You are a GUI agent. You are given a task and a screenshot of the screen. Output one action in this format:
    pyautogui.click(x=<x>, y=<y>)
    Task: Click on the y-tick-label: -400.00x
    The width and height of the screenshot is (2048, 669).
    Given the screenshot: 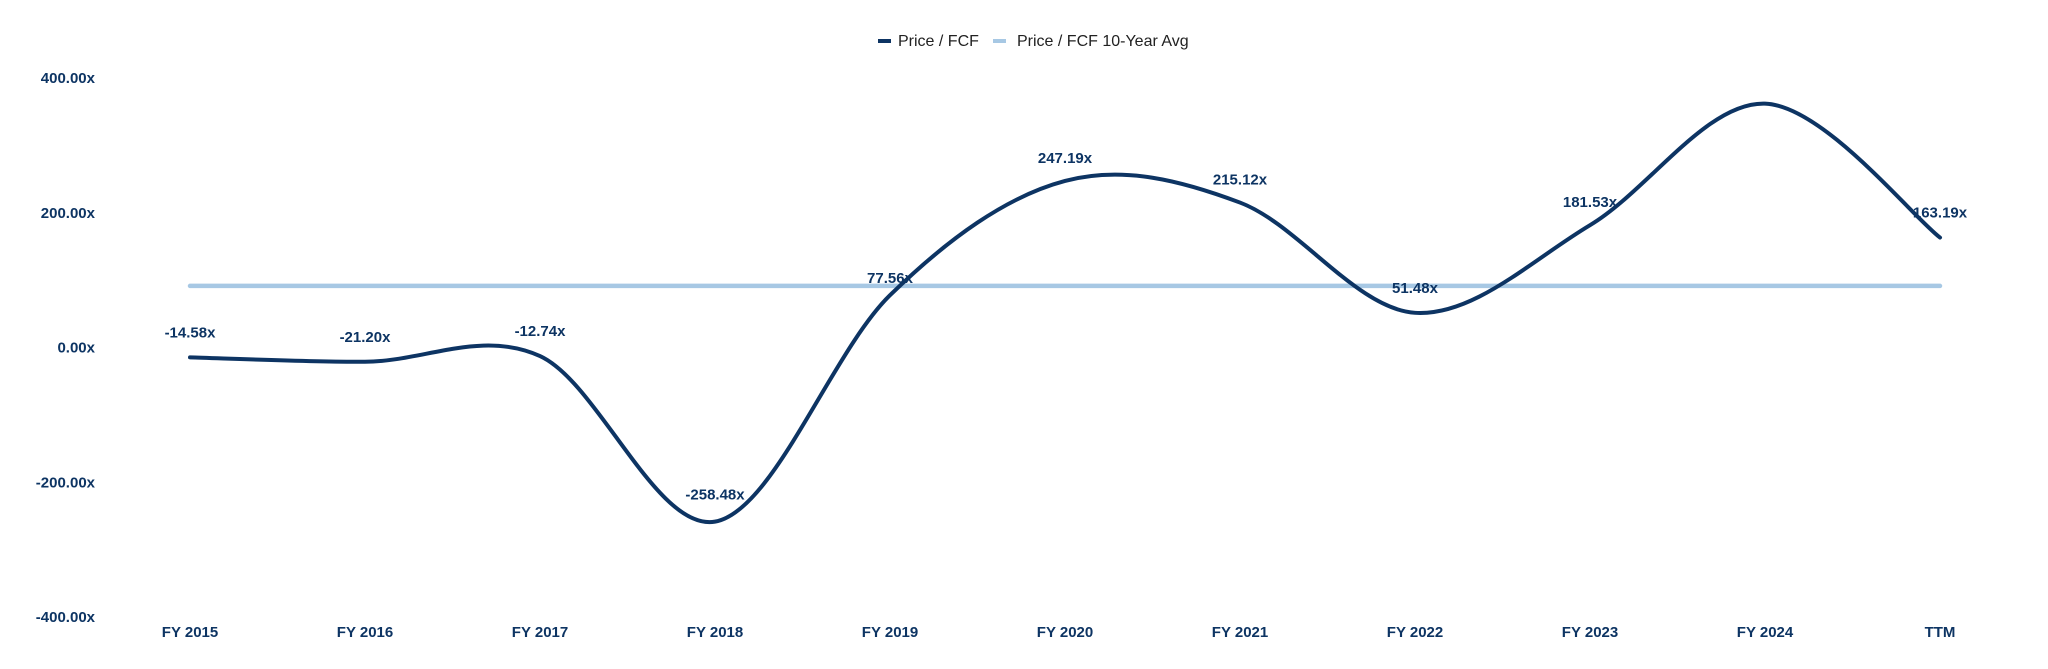 What is the action you would take?
    pyautogui.click(x=66, y=617)
    